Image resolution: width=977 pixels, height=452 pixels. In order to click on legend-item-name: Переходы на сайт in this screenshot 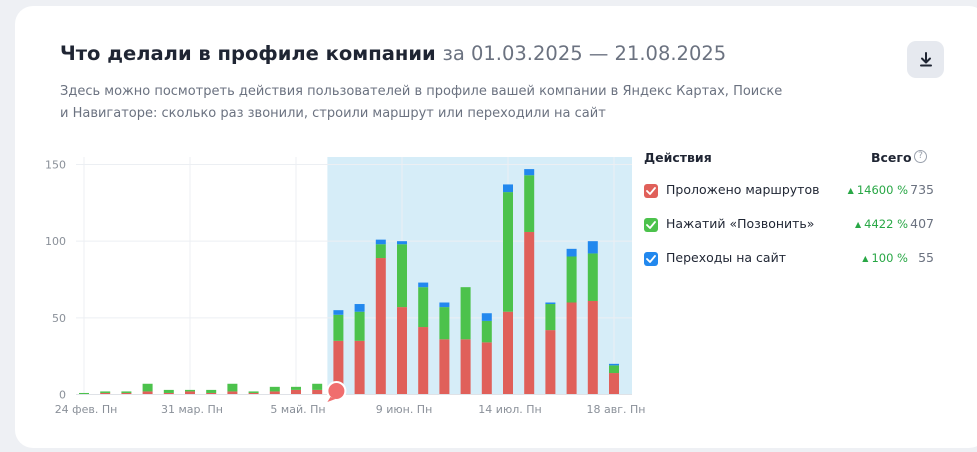, I will do `click(726, 257)`.